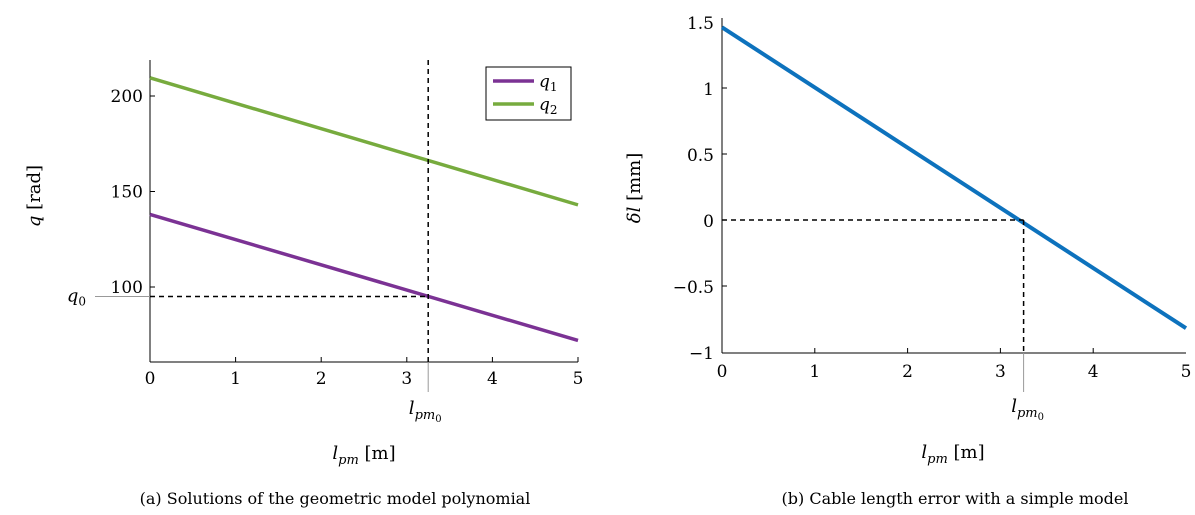  What do you see at coordinates (578, 379) in the screenshot?
I see `chart-a-x-tick-label: 5` at bounding box center [578, 379].